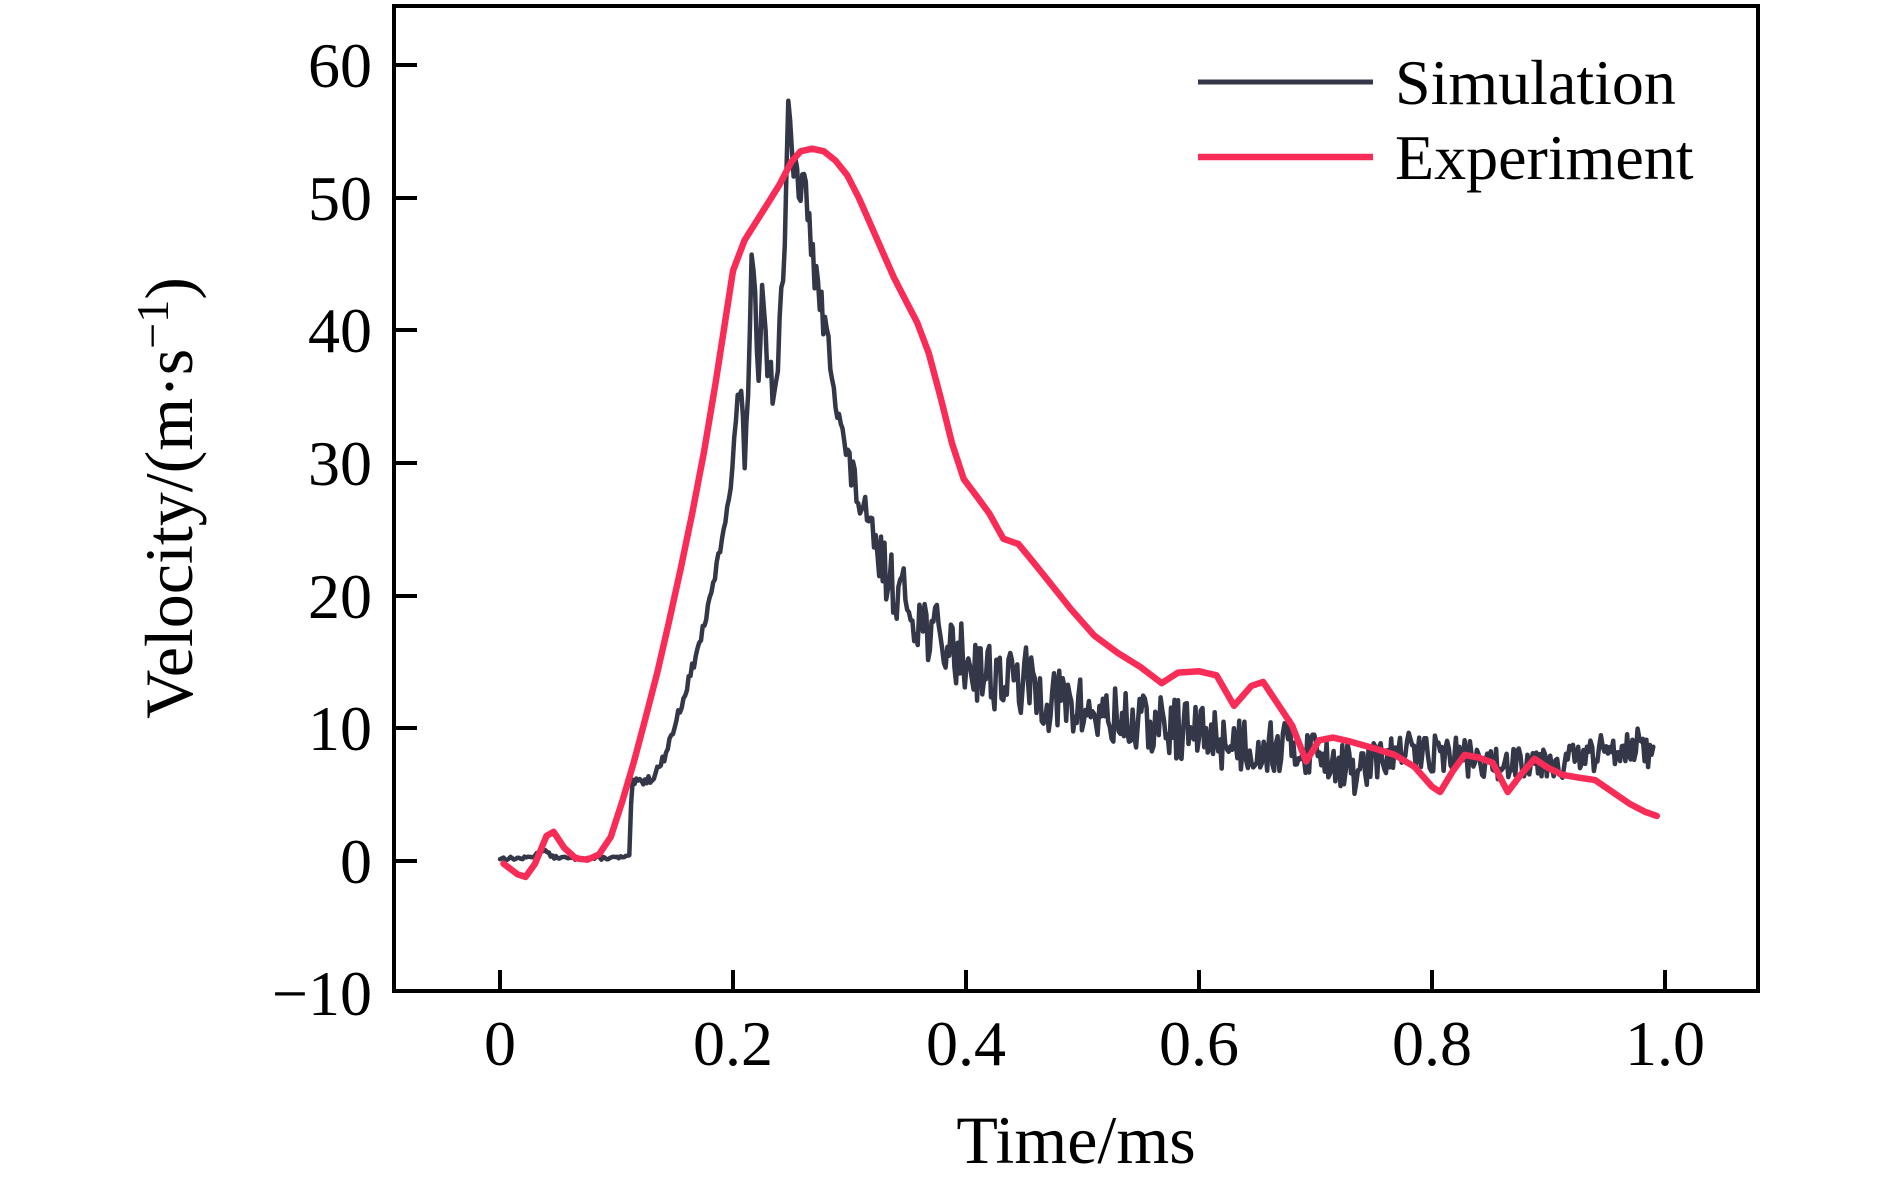 The image size is (1890, 1184). What do you see at coordinates (169, 288) in the screenshot?
I see `y-axis-label-close: )` at bounding box center [169, 288].